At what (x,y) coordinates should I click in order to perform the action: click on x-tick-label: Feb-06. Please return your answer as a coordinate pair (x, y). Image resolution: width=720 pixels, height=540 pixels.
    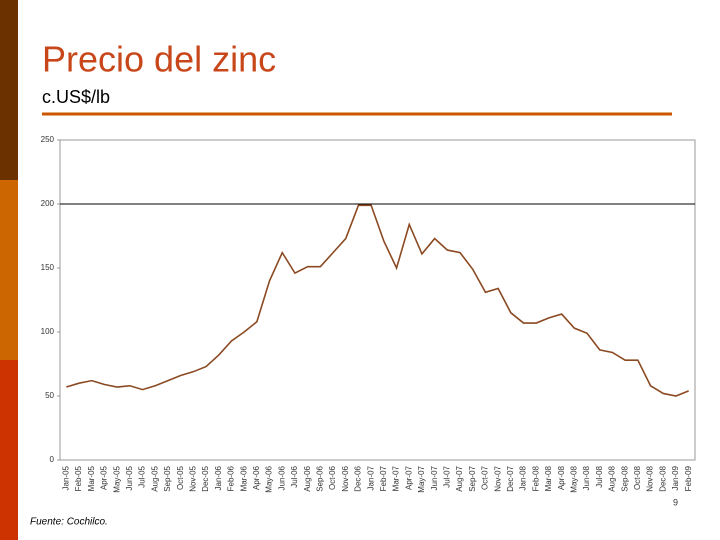
    Looking at the image, I should click on (231, 478).